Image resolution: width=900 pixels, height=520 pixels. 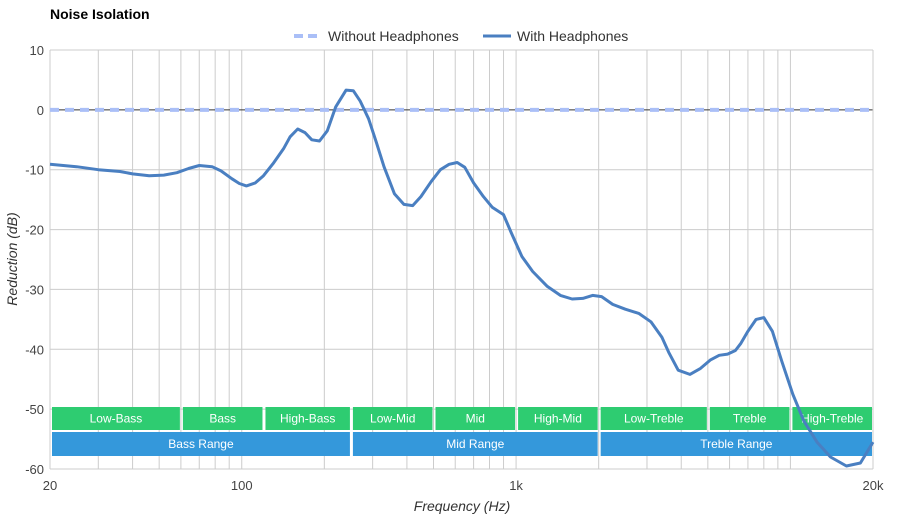 I want to click on y-tick-label: 10, so click(x=37, y=50).